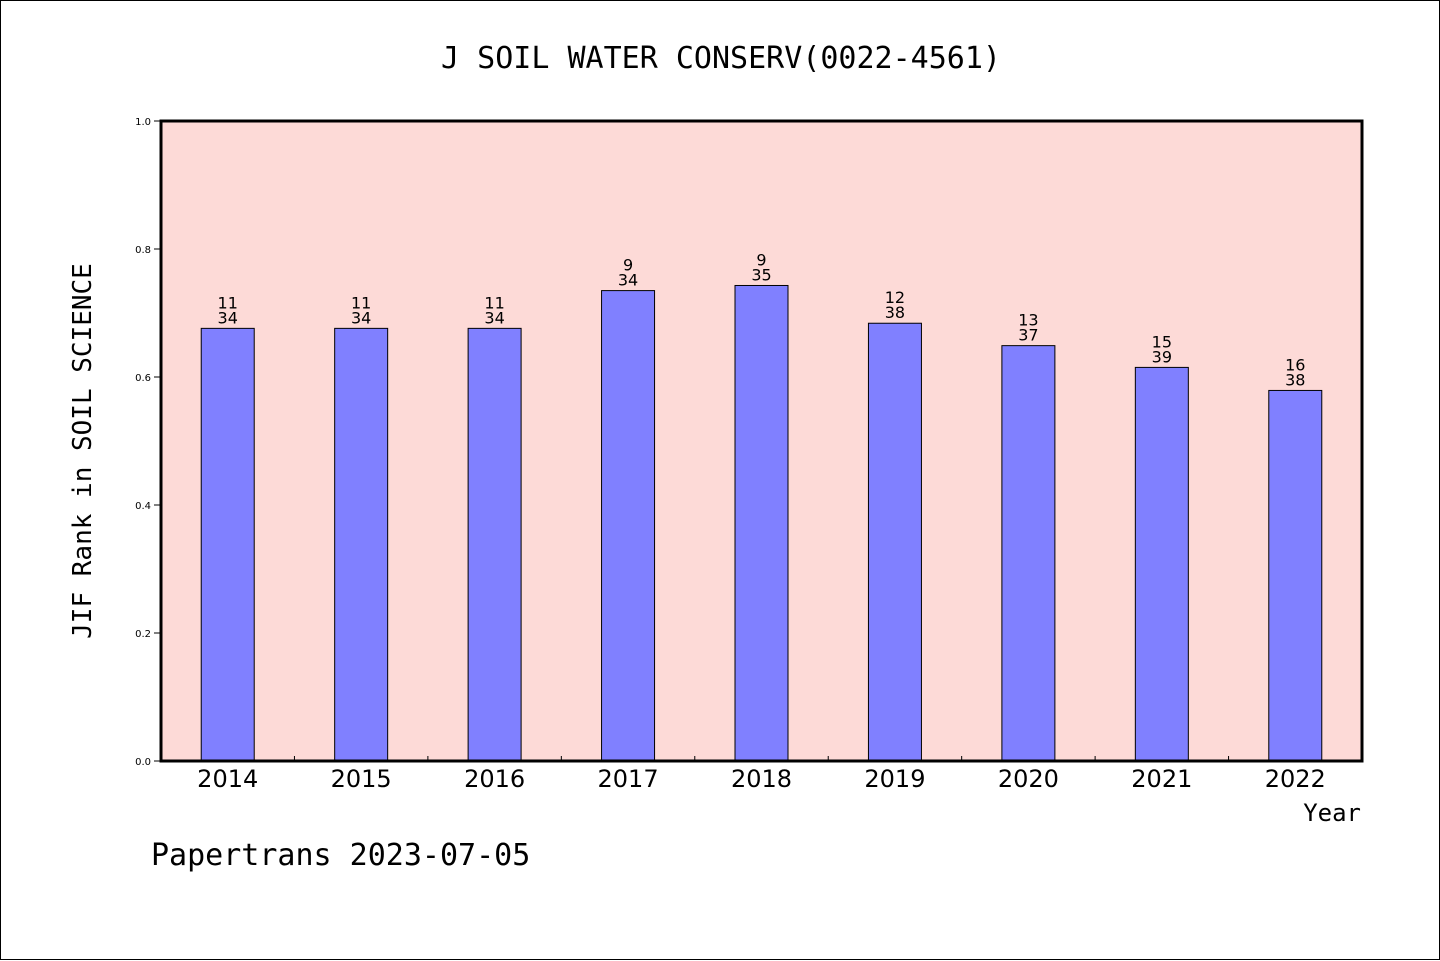 This screenshot has height=961, width=1440. I want to click on bar-rank-label-2016: 11, so click(494, 302).